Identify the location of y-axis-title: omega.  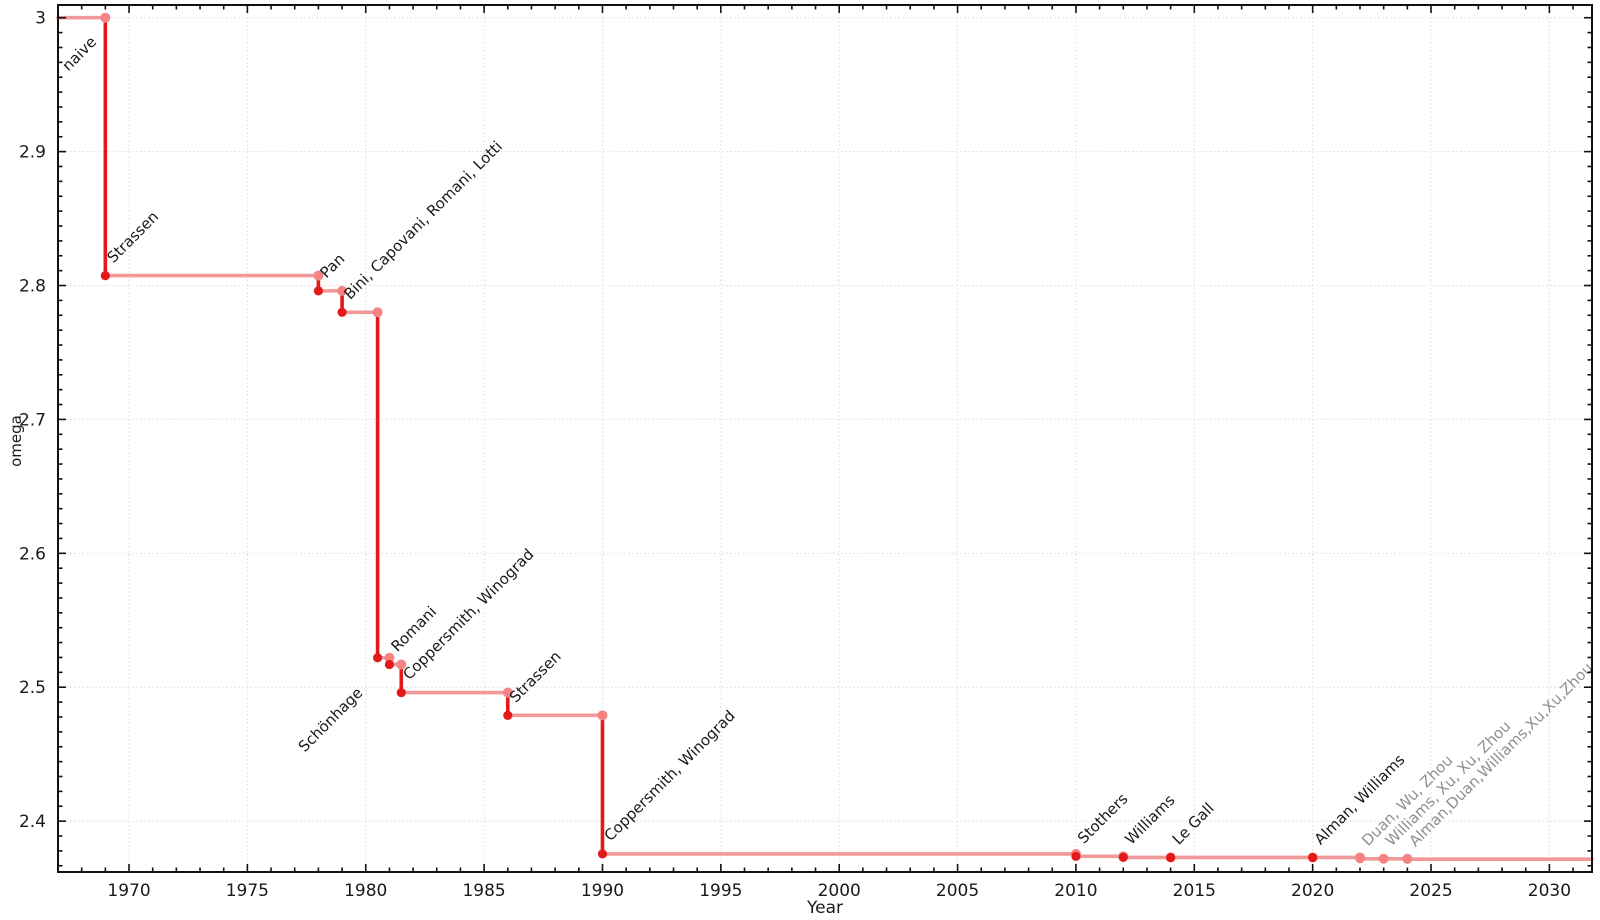
(16, 441).